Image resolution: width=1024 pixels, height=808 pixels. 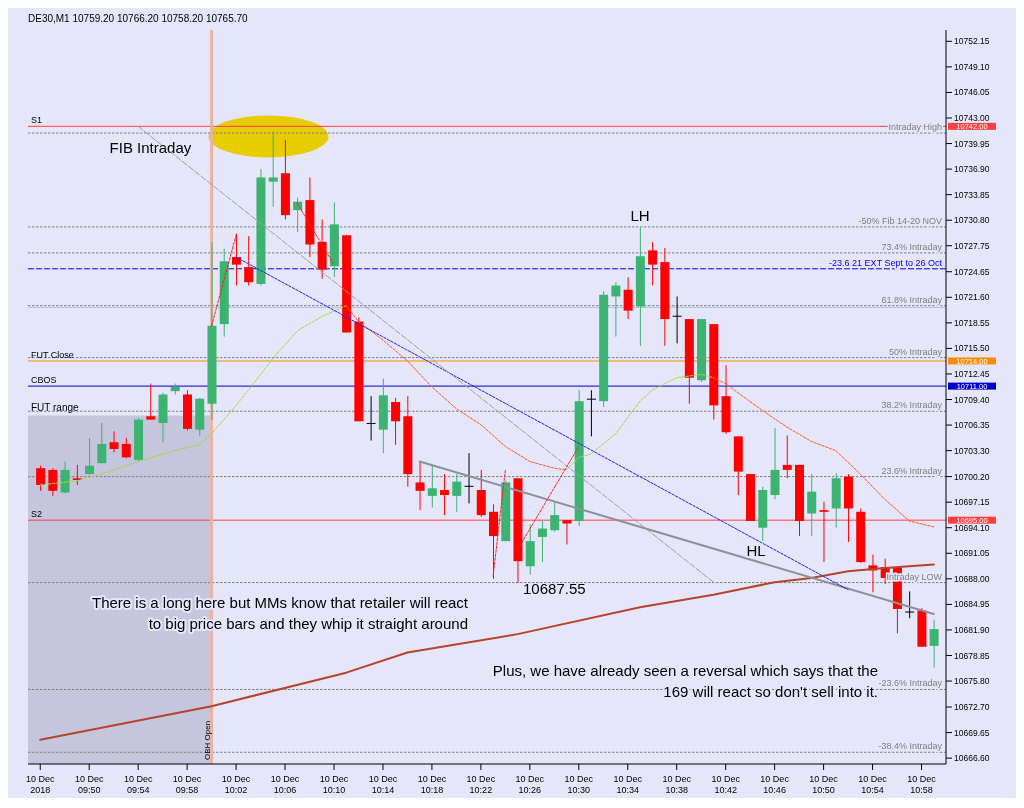 I want to click on annotation: FUT Close, so click(x=52, y=354).